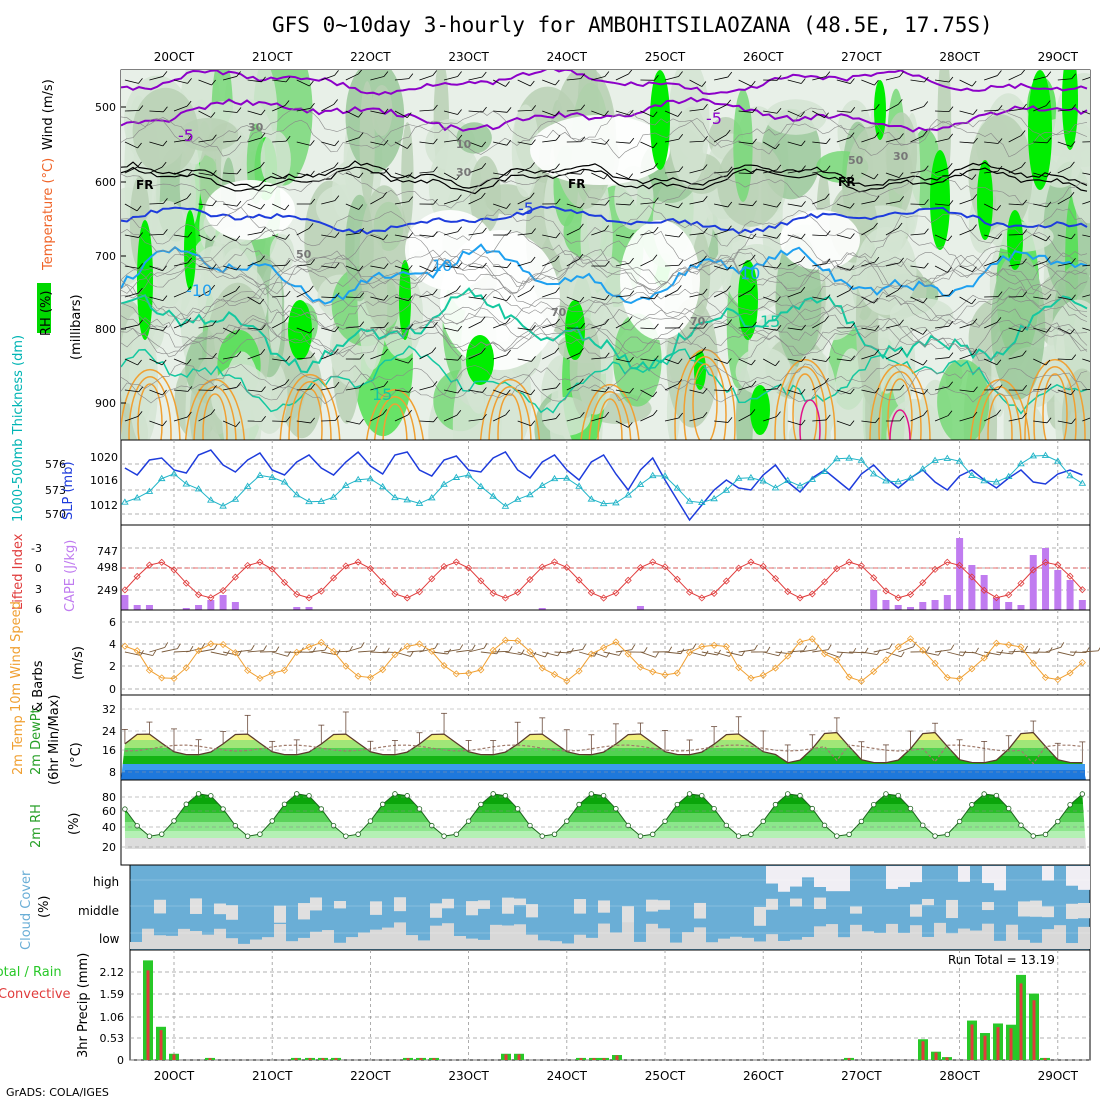  Describe the element at coordinates (1009, 606) in the screenshot. I see `cape-bar` at that location.